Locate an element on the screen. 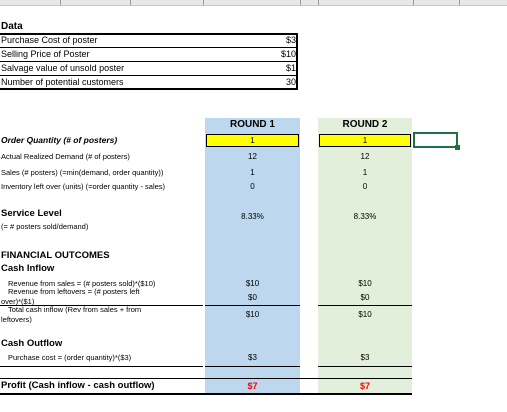  round2-sales: 1 is located at coordinates (365, 172).